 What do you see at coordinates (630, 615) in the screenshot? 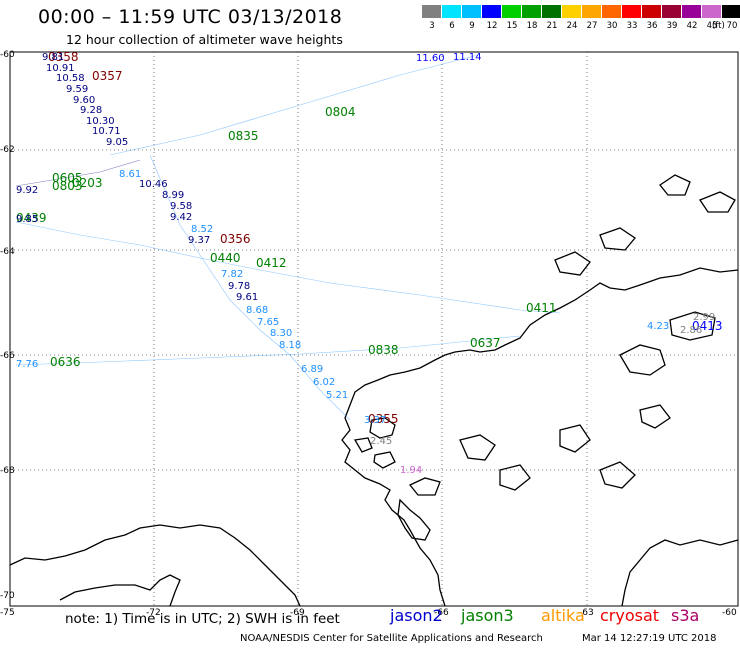
I see `satellite-legend-cryosat: cryosat` at bounding box center [630, 615].